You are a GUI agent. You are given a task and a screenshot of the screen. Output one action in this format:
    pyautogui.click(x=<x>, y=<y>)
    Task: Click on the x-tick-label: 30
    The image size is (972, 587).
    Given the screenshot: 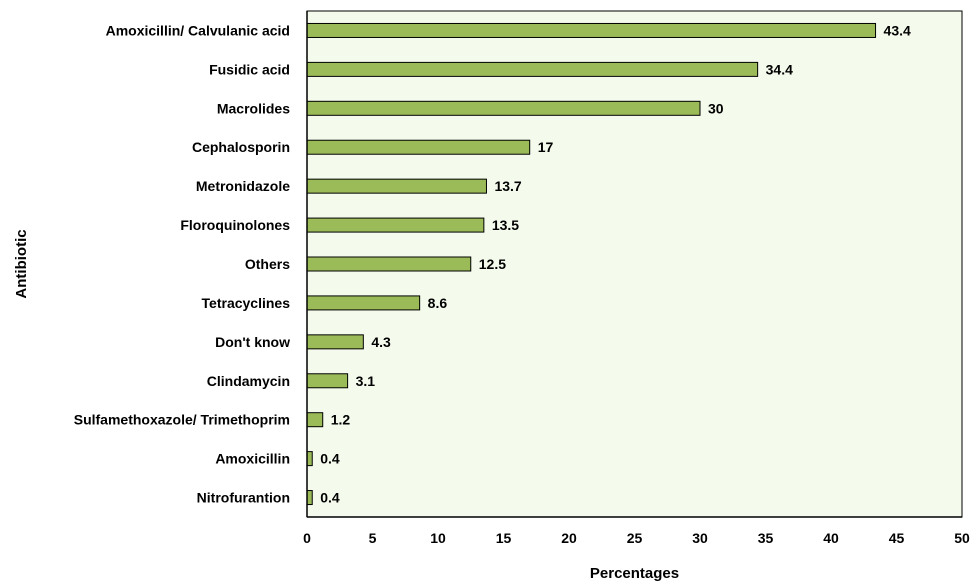 What is the action you would take?
    pyautogui.click(x=700, y=538)
    